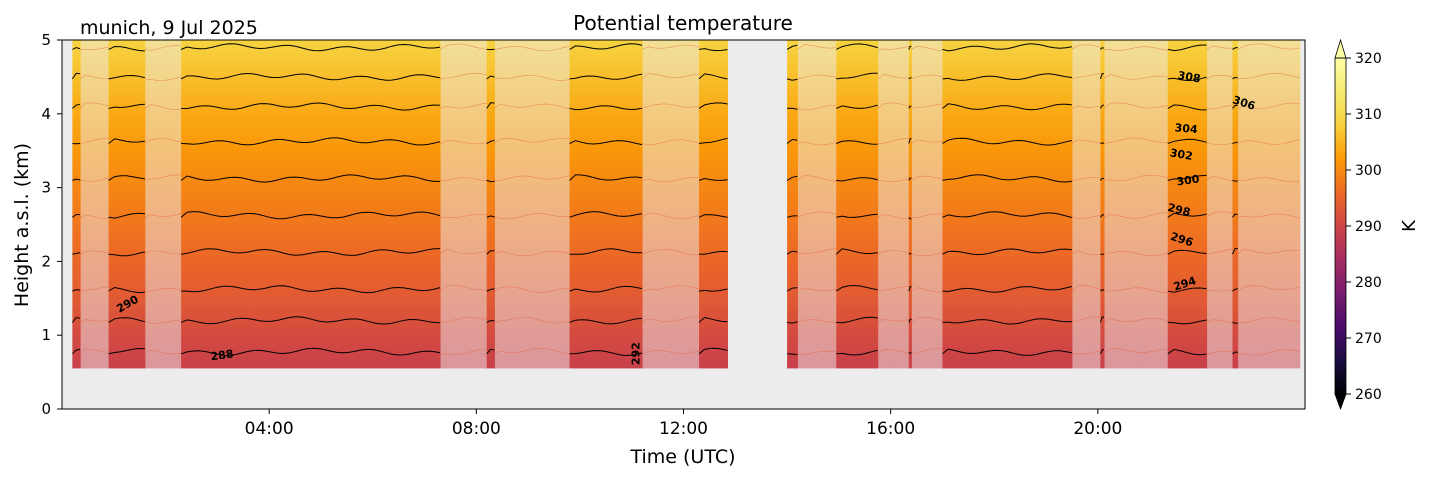 The image size is (1429, 478). What do you see at coordinates (1409, 225) in the screenshot?
I see `colorbar-label: K` at bounding box center [1409, 225].